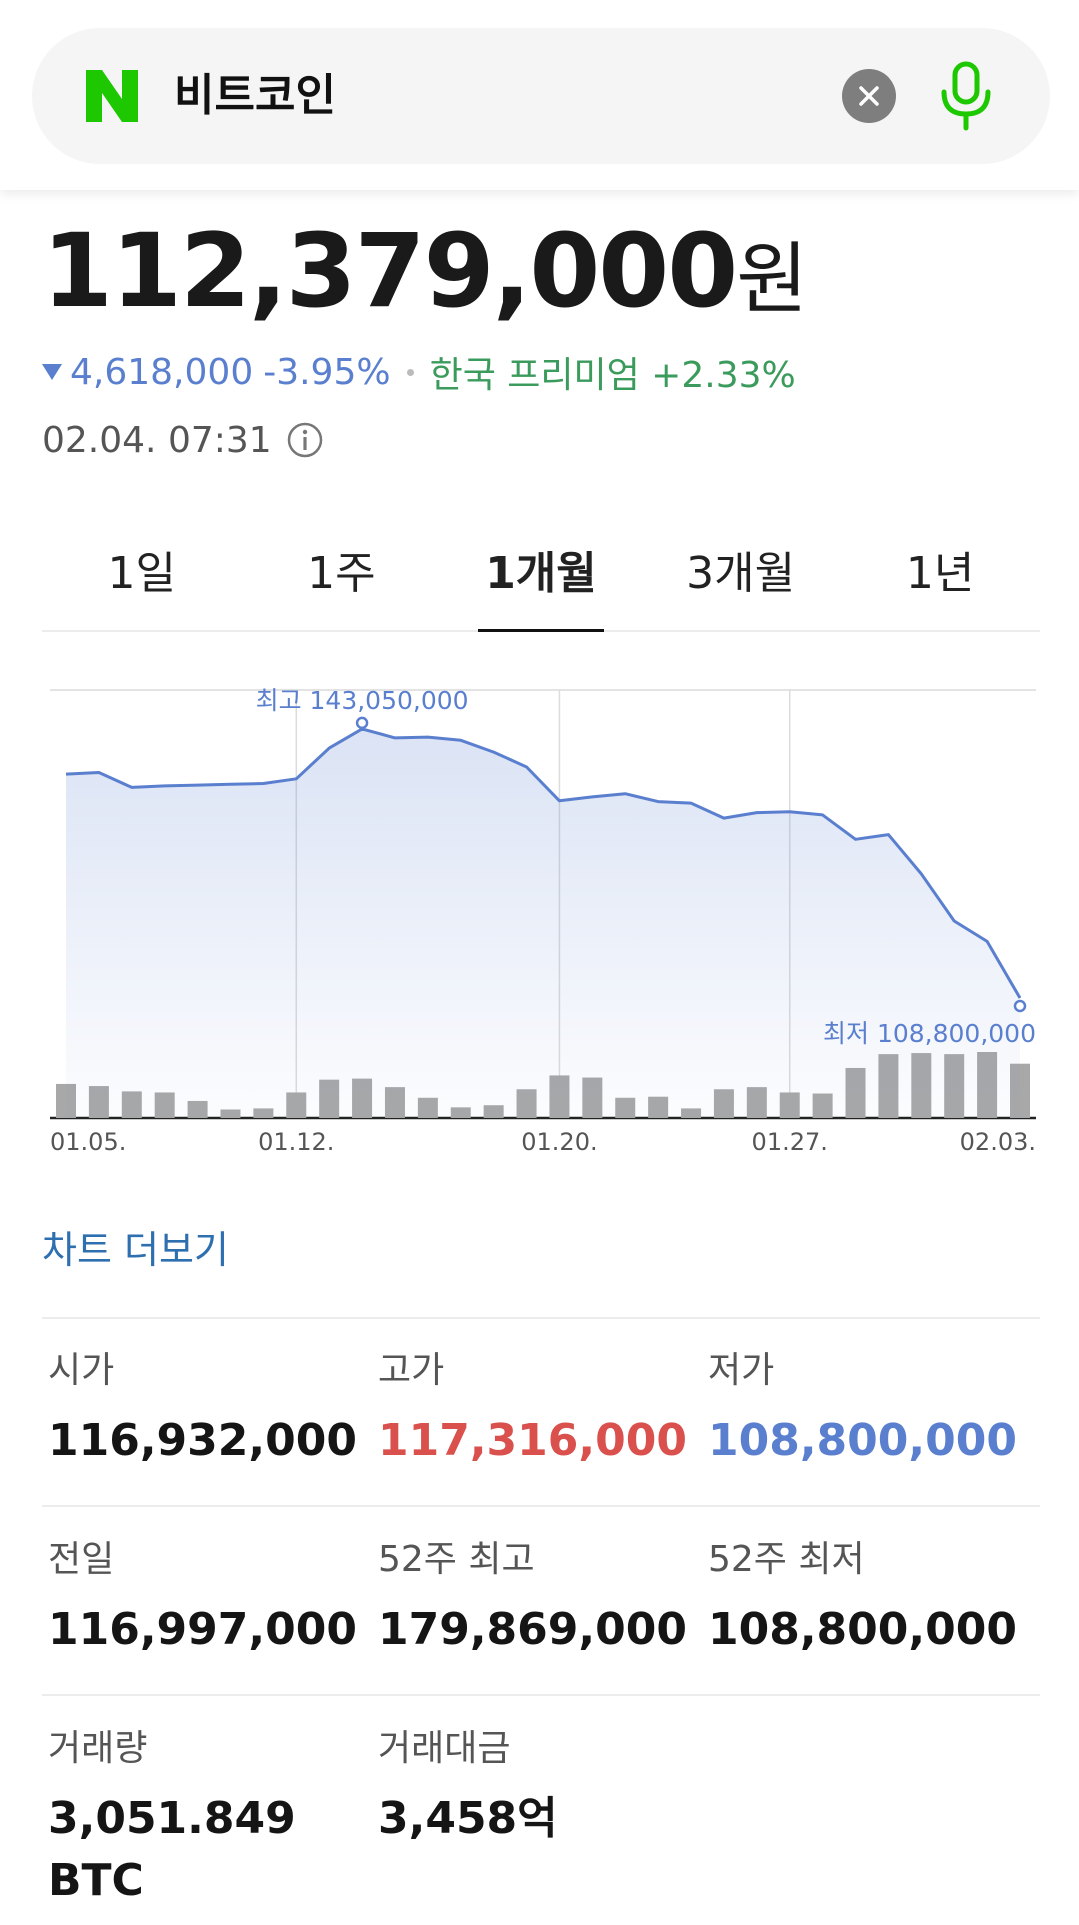  Describe the element at coordinates (741, 1370) in the screenshot. I see `stat-label: 저가` at that location.